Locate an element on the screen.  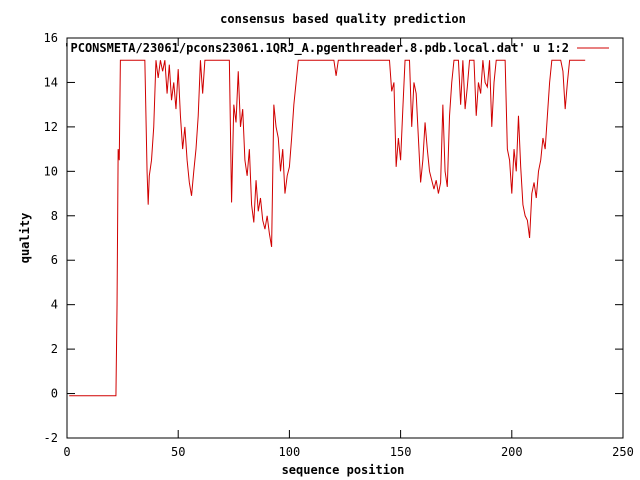
y-tick-label: 4 is located at coordinates (54, 305).